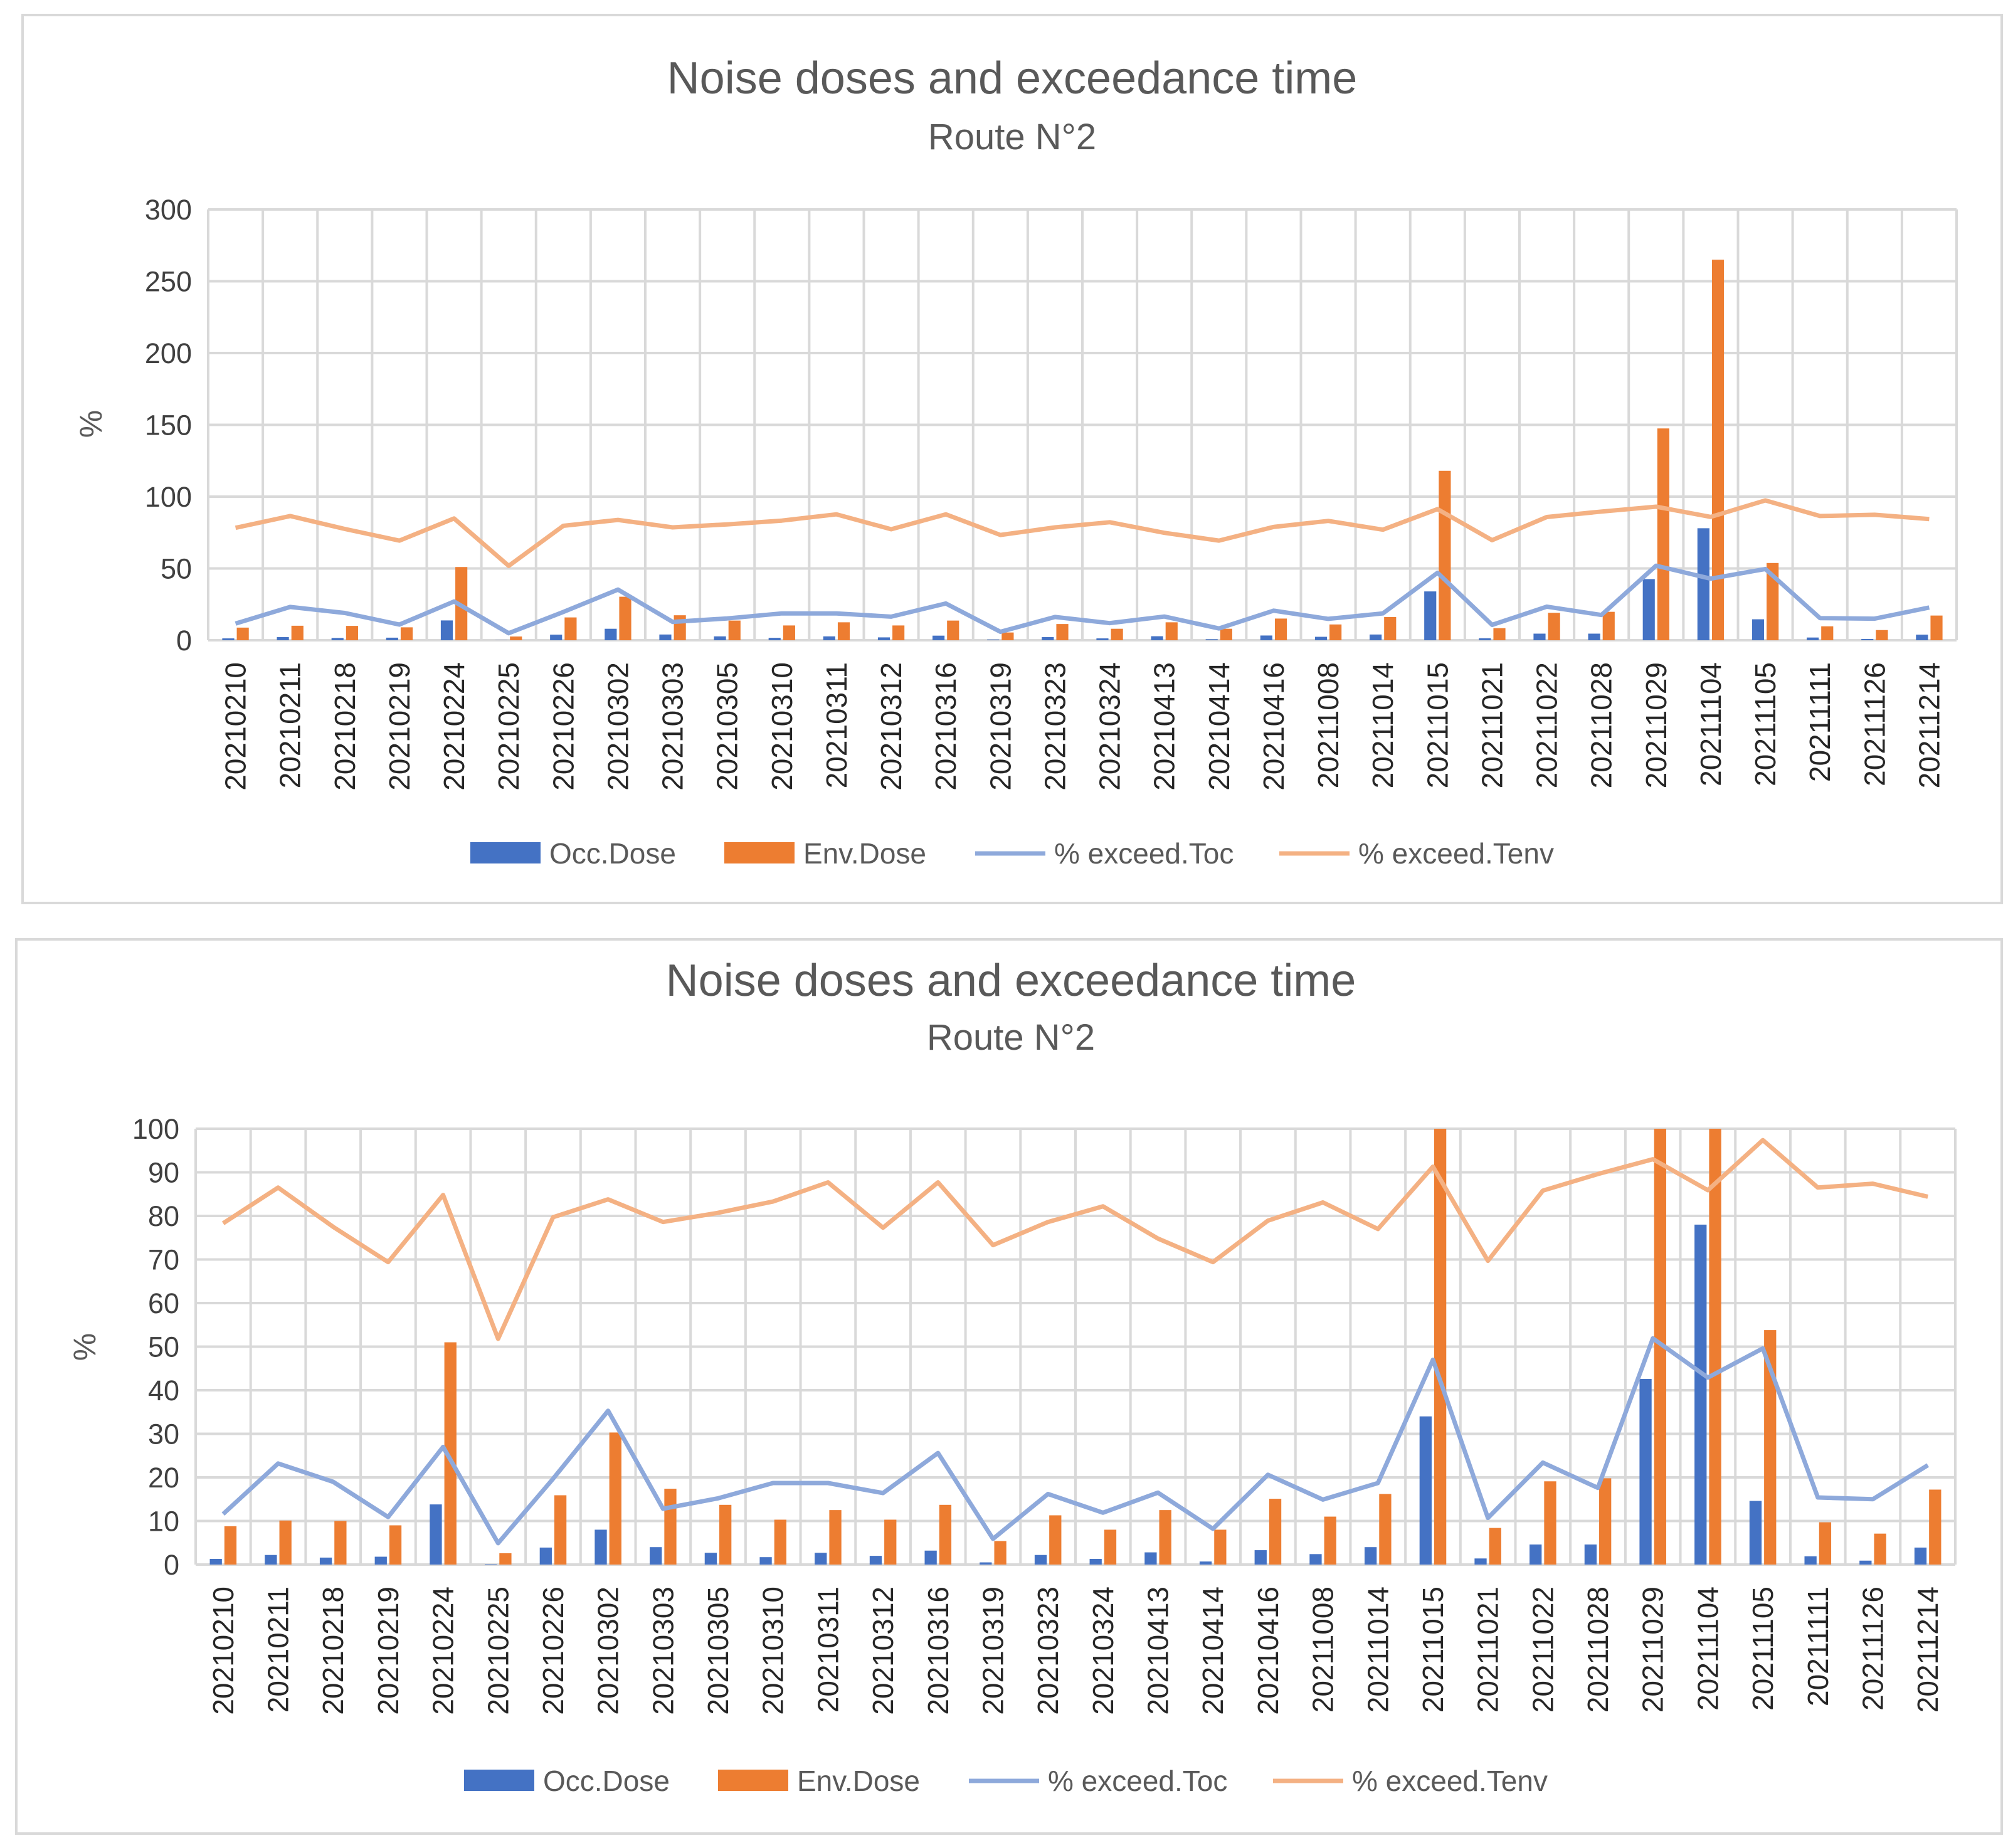  I want to click on y-tick-label: 0, so click(171, 1565).